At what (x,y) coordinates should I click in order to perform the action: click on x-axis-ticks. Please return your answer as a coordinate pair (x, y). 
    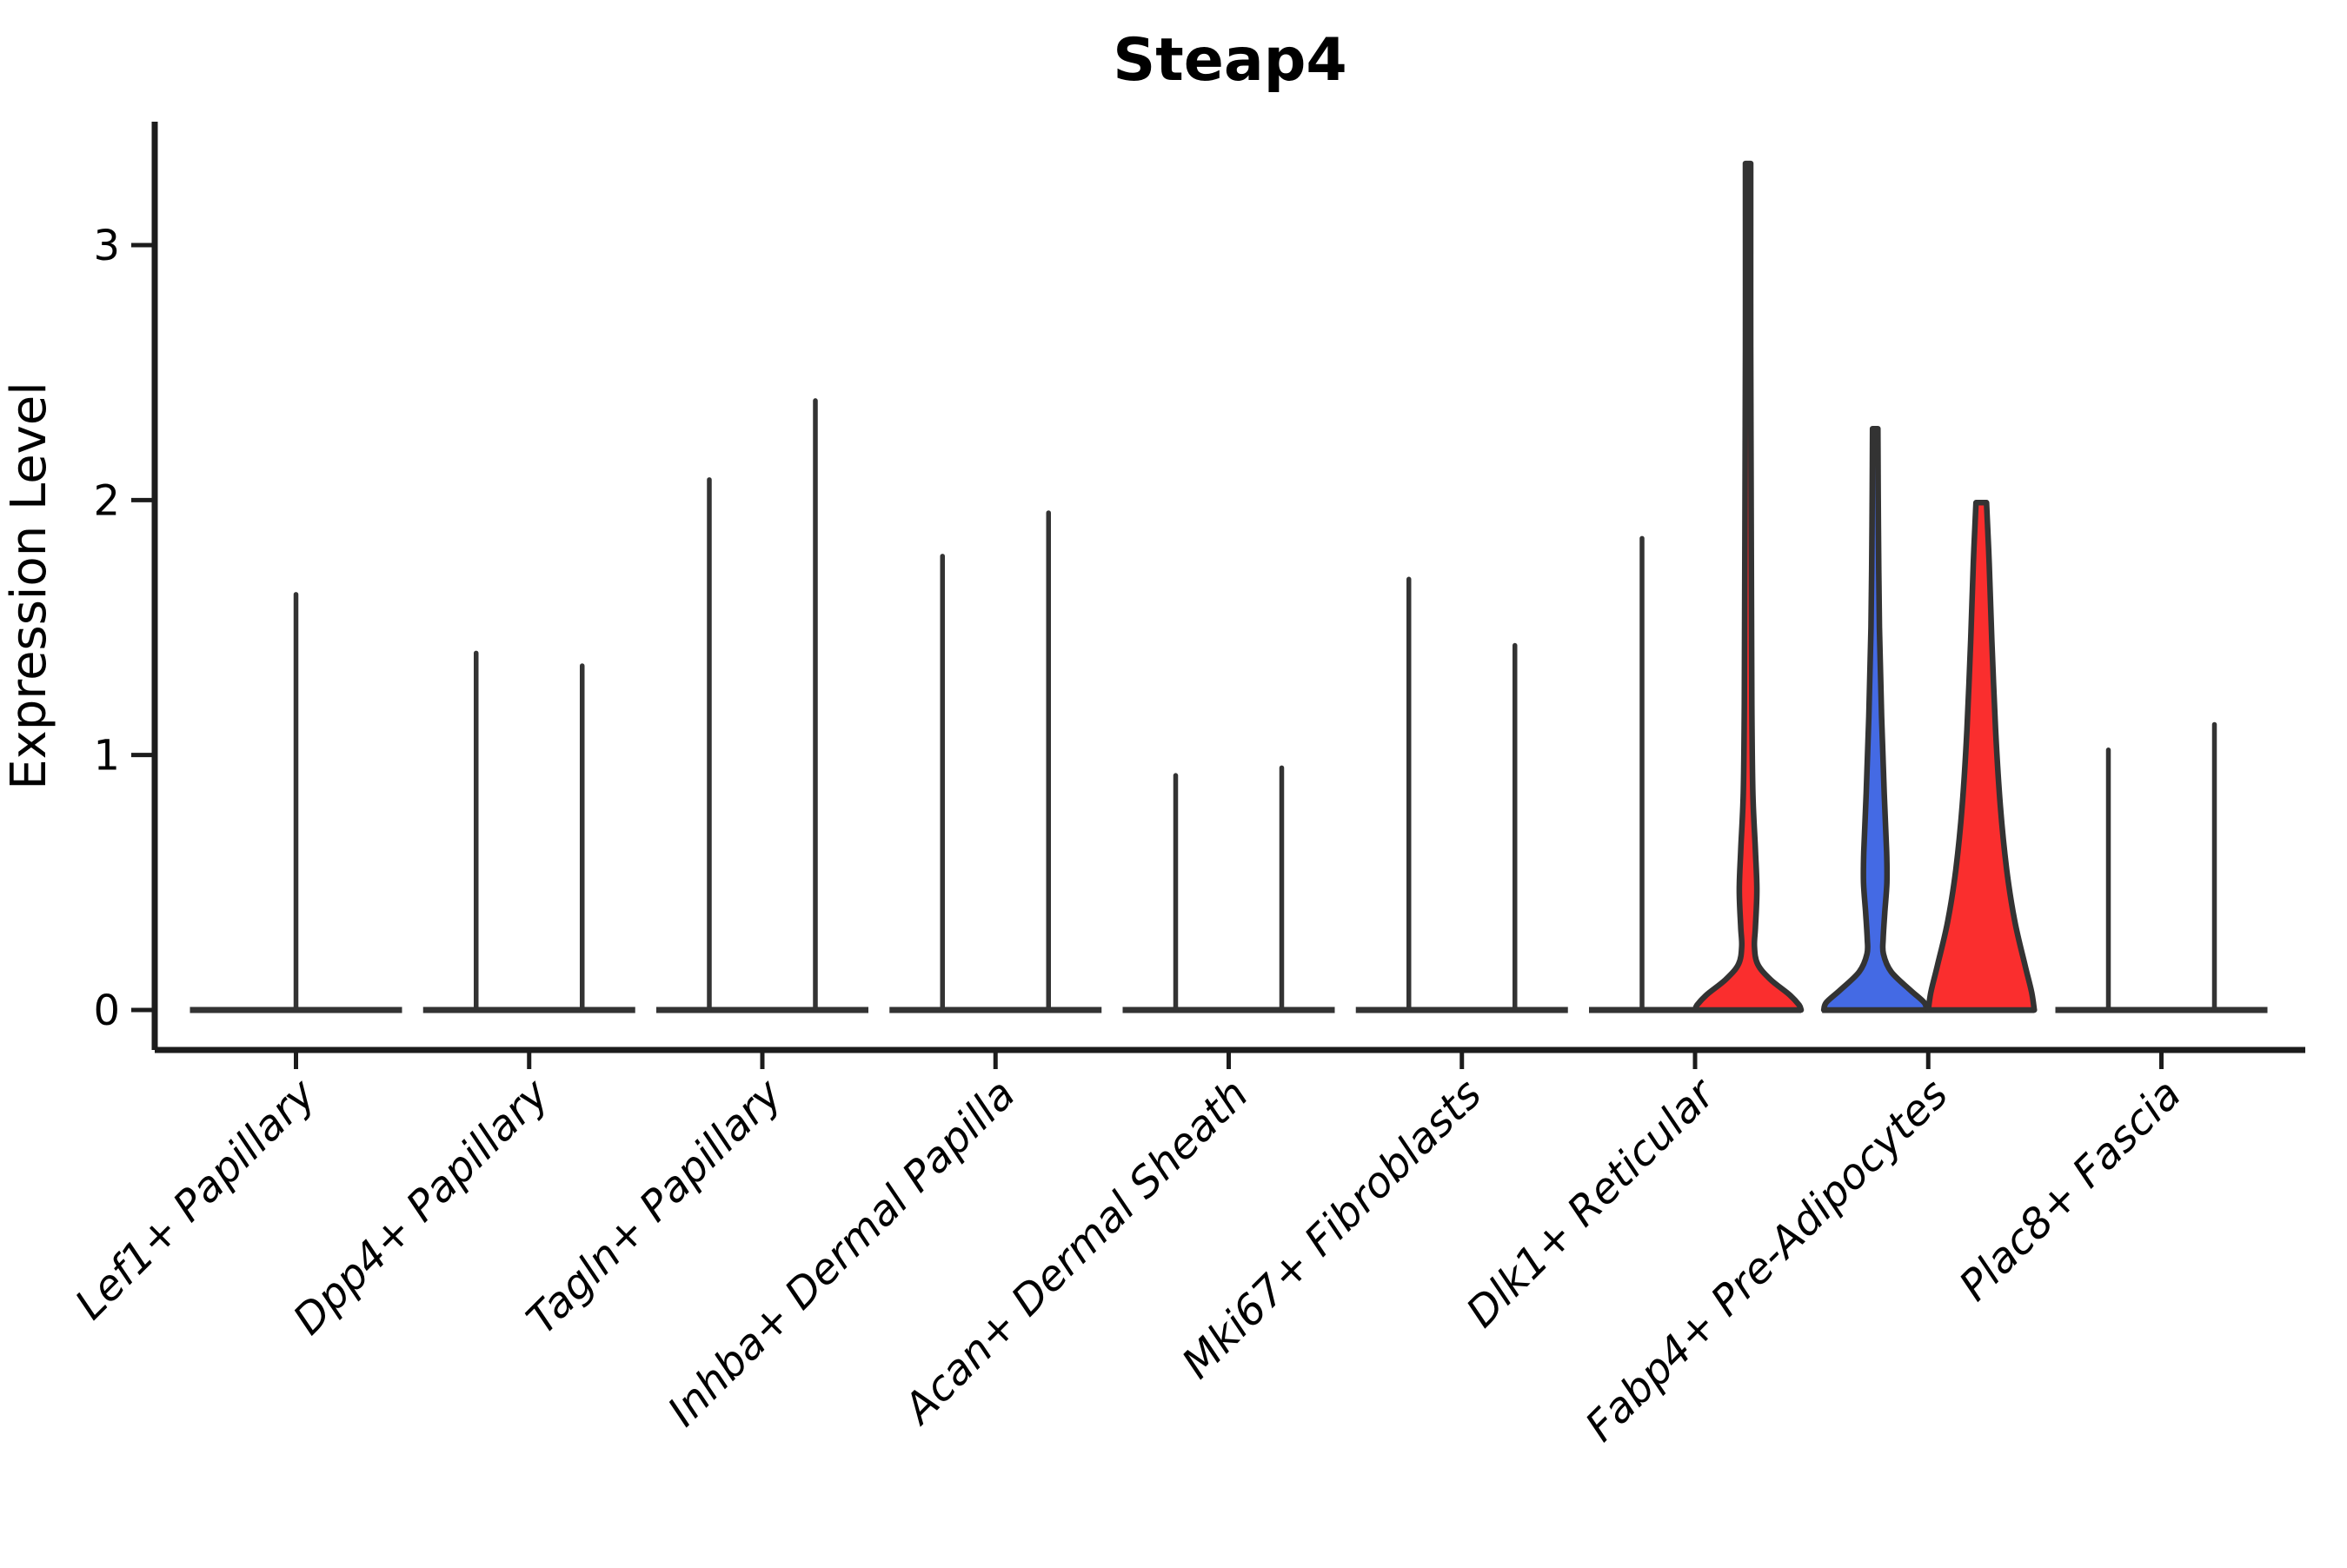
    Looking at the image, I should click on (1229, 1060).